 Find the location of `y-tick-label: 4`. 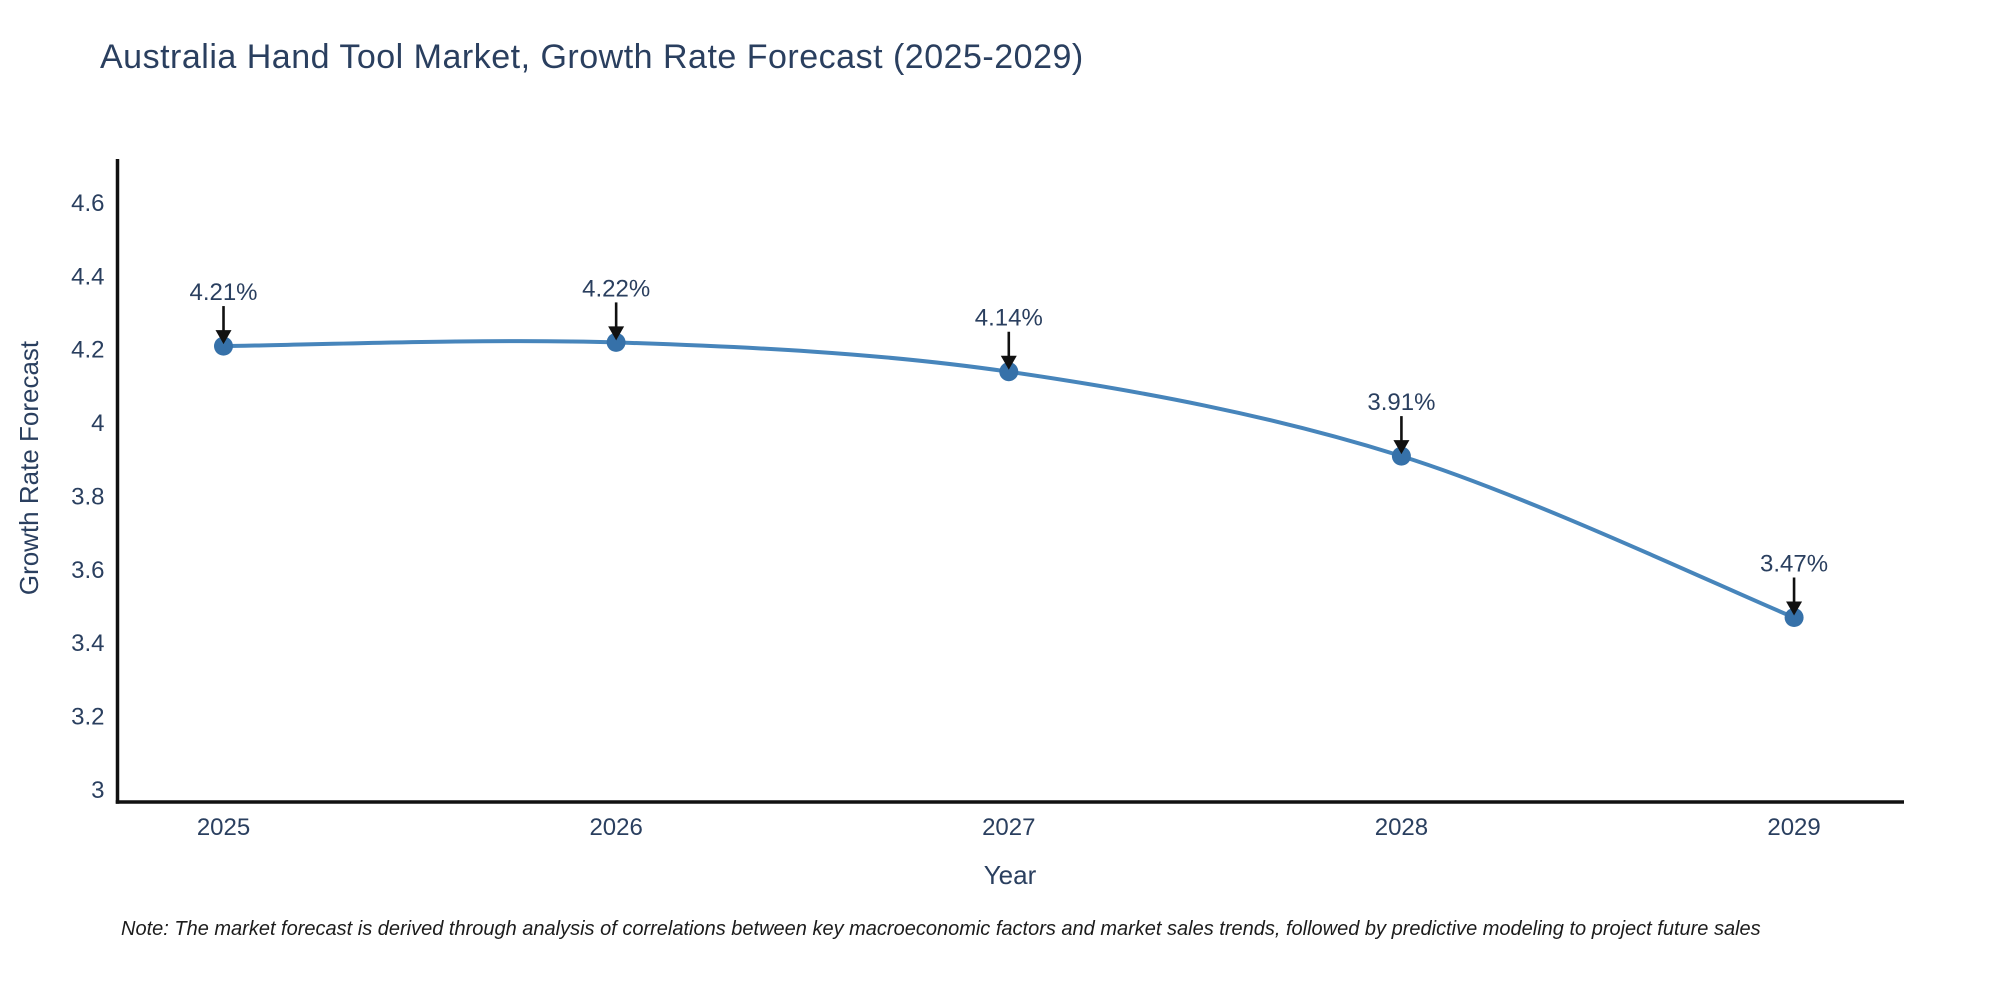

y-tick-label: 4 is located at coordinates (97, 423).